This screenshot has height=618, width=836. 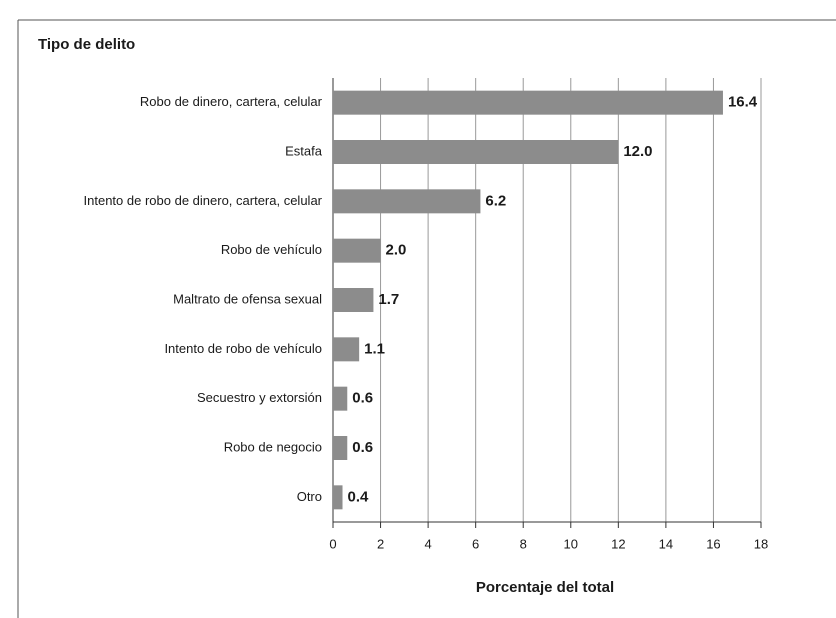 I want to click on y-tick-label: Robo de negocio, so click(x=273, y=446).